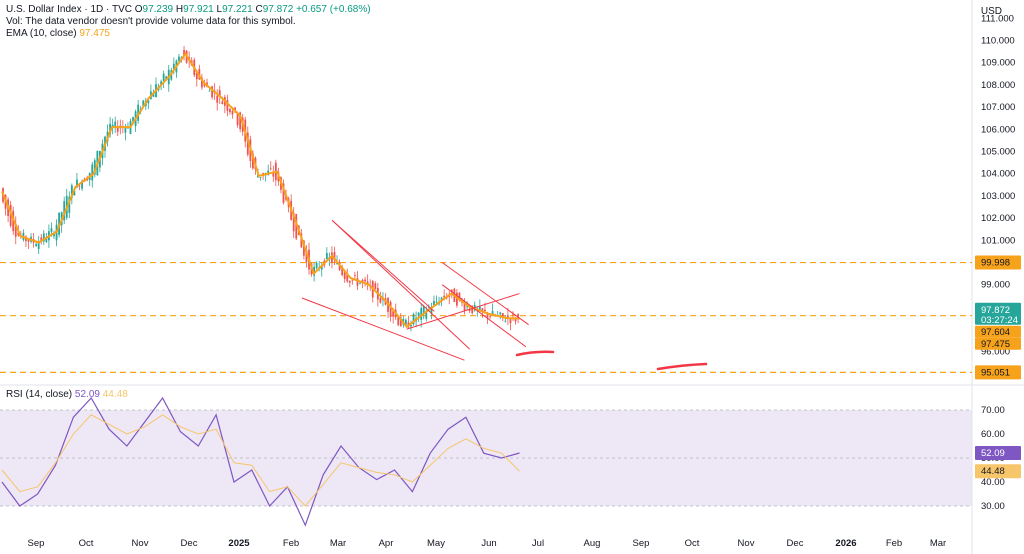  Describe the element at coordinates (998, 262) in the screenshot. I see `level-tag-bg` at that location.